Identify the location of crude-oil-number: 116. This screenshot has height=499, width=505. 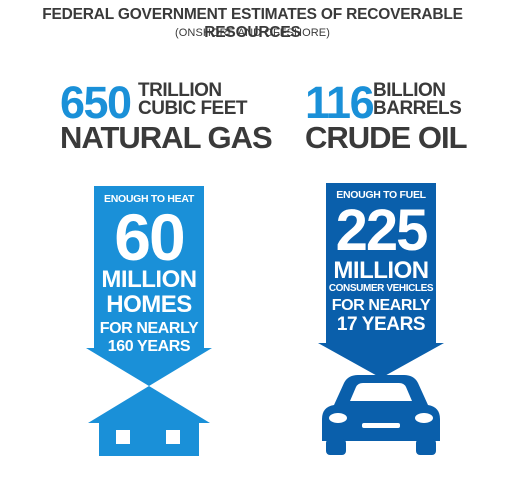
(340, 102).